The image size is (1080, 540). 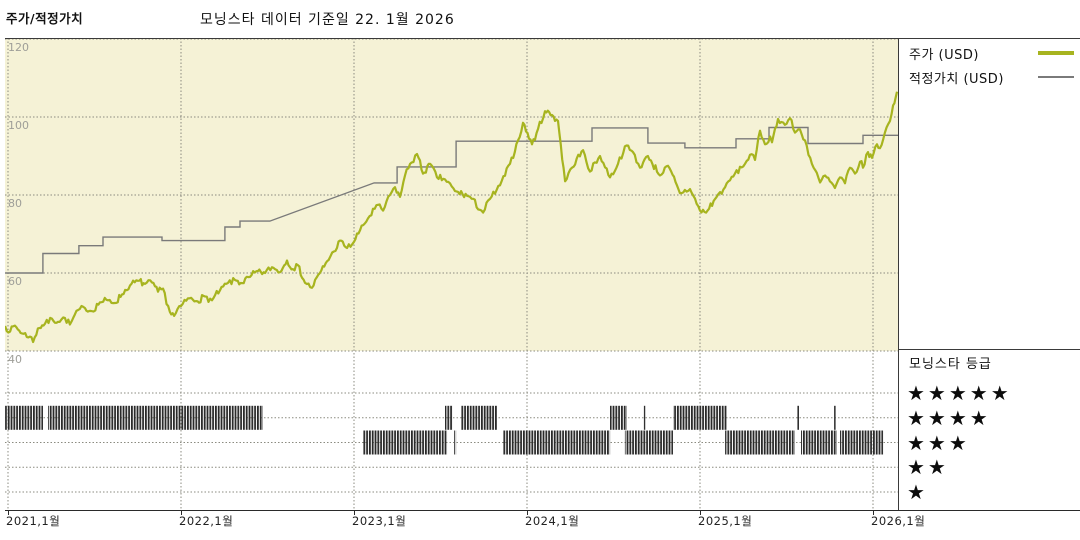 What do you see at coordinates (950, 364) in the screenshot?
I see `rating-legend-title: 모닝스타 등급` at bounding box center [950, 364].